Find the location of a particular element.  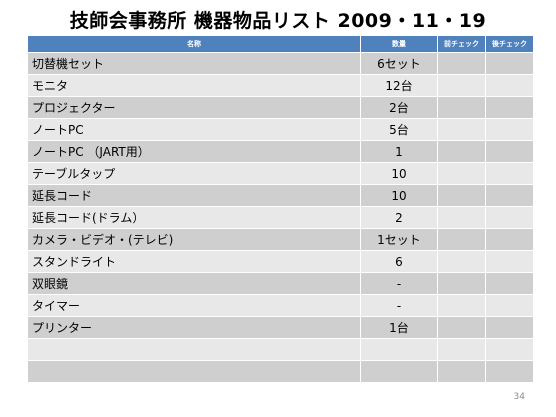

table-row: 延長コード(ドラム） 2 is located at coordinates (280, 217).